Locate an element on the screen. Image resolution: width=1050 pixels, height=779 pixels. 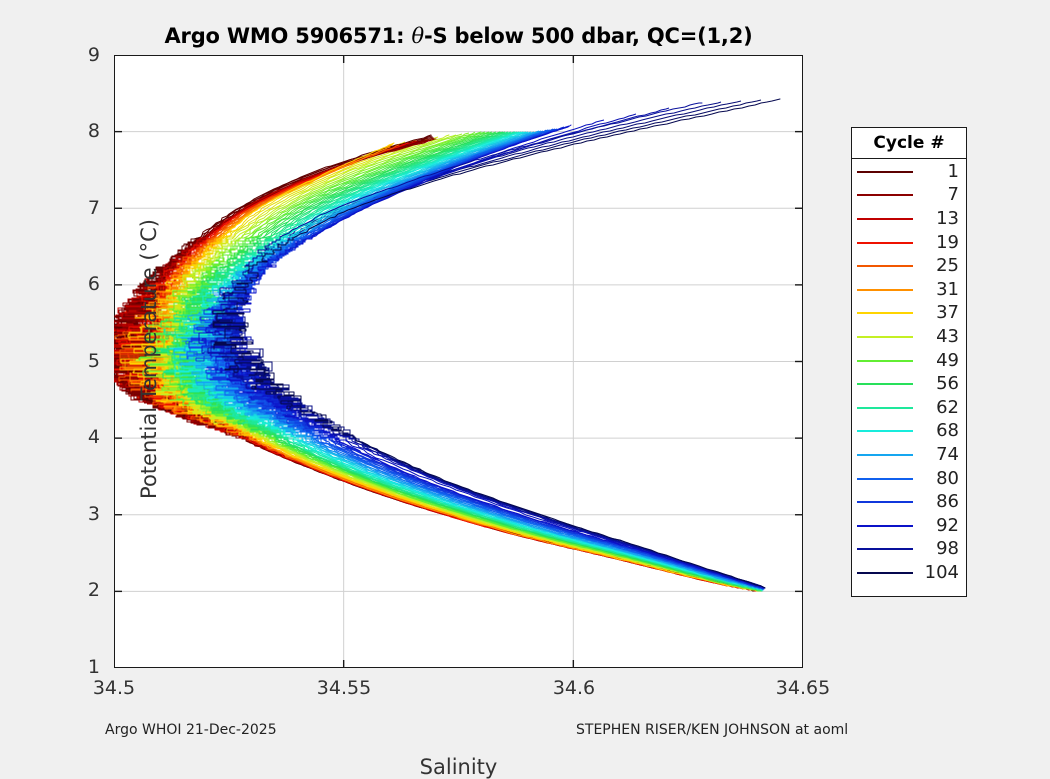
ytick-6: 6 is located at coordinates (93, 284).